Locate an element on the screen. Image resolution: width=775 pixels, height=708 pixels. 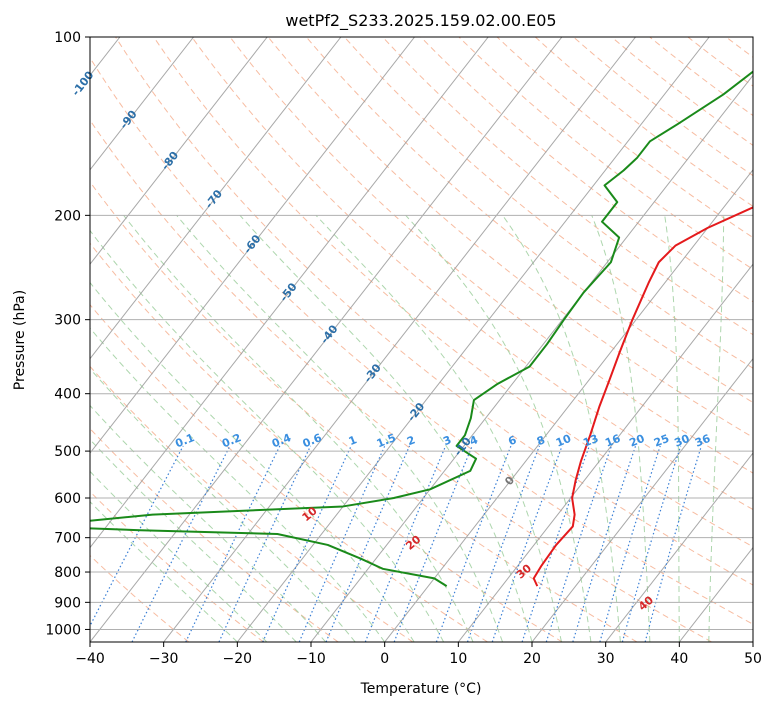
x-axis-ticks: −40 −30 −20 −10 0 10 20 30 40 50 is located at coordinates (418, 654).